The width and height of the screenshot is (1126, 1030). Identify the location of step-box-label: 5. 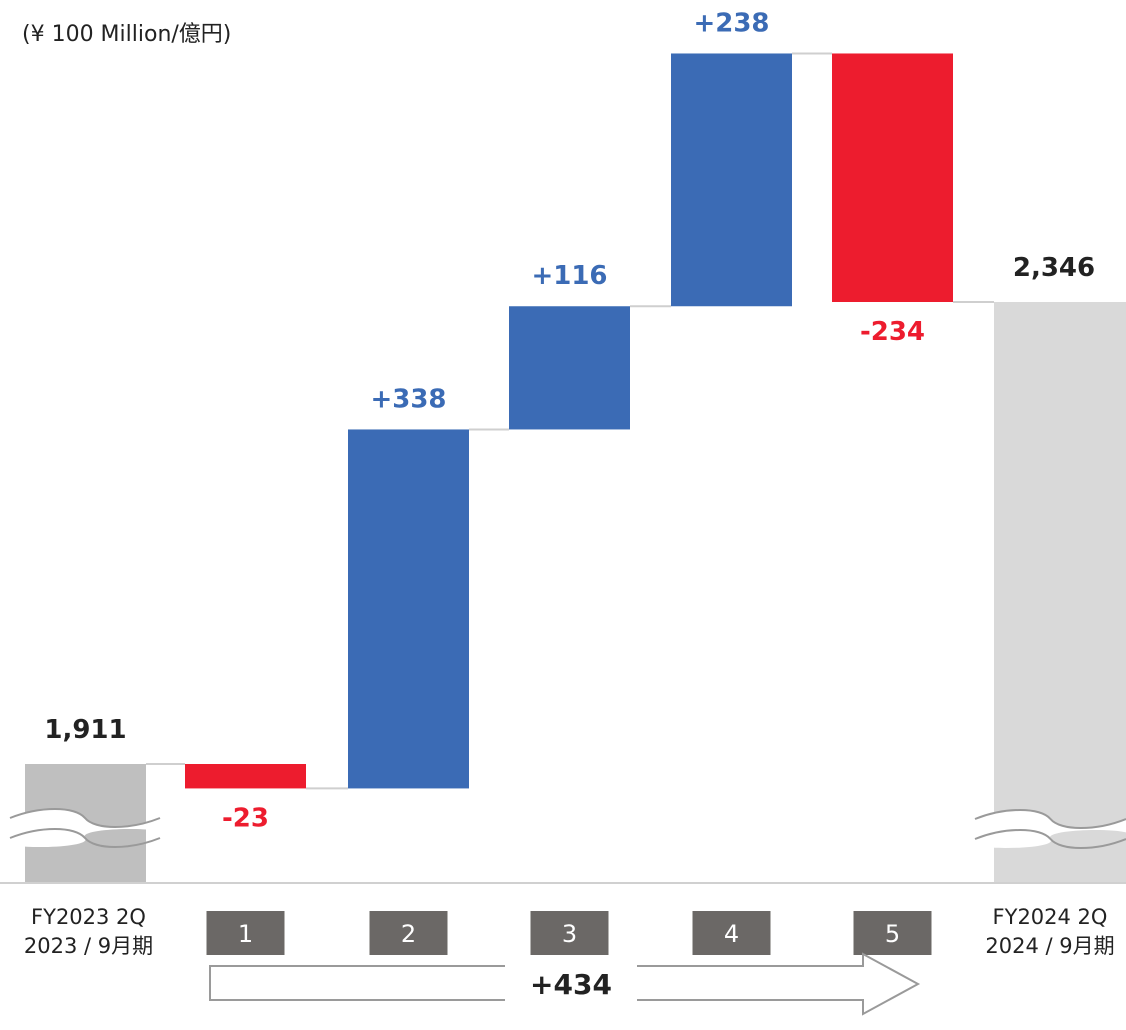
(892, 934).